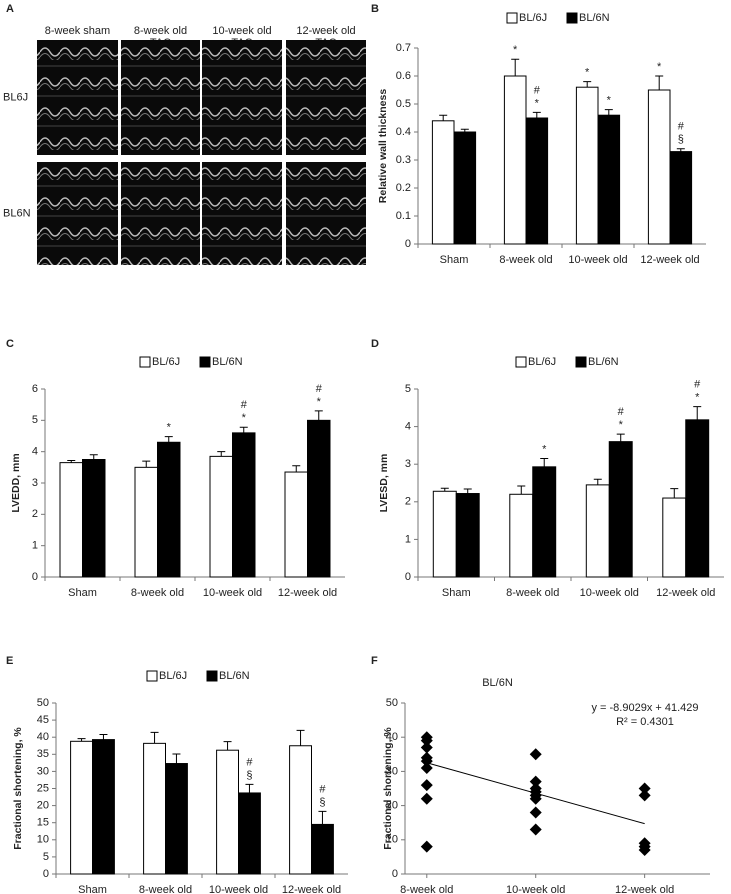 The width and height of the screenshot is (731, 894). What do you see at coordinates (35, 389) in the screenshot?
I see `y-tick-label: 6` at bounding box center [35, 389].